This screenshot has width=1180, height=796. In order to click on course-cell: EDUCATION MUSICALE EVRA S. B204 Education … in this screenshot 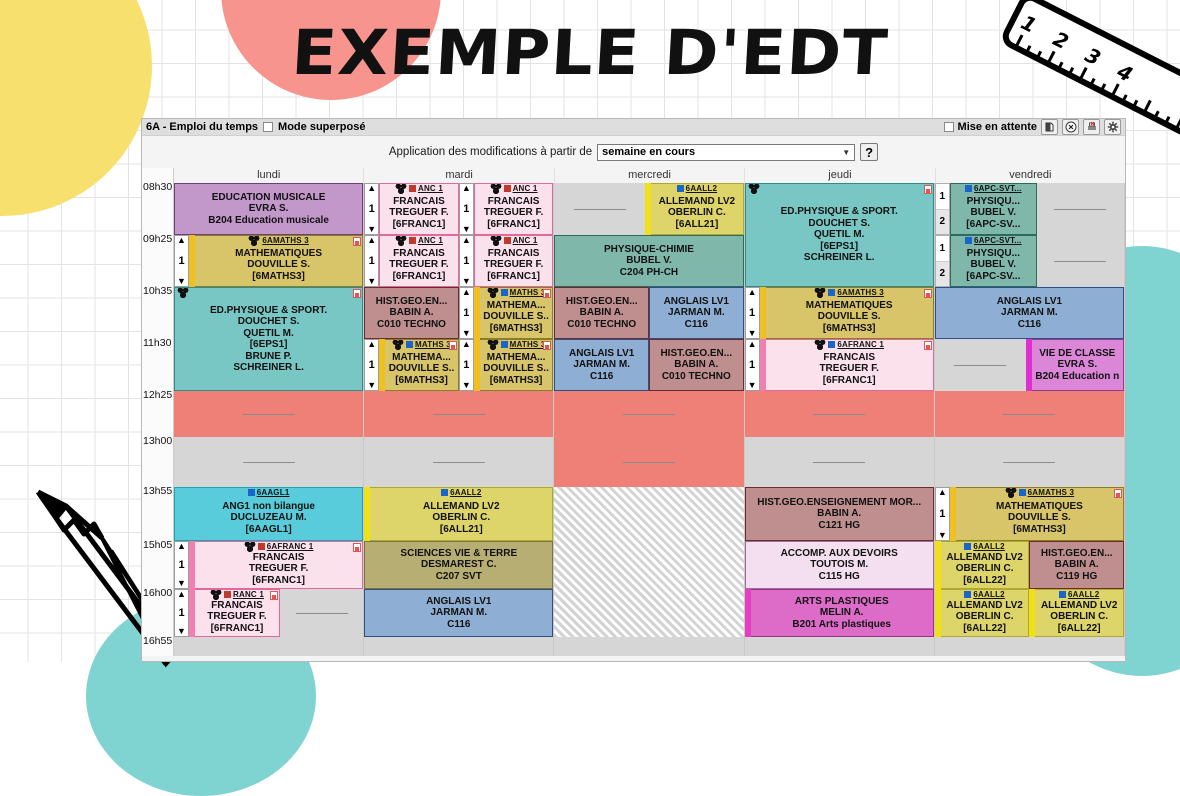, I will do `click(269, 209)`.